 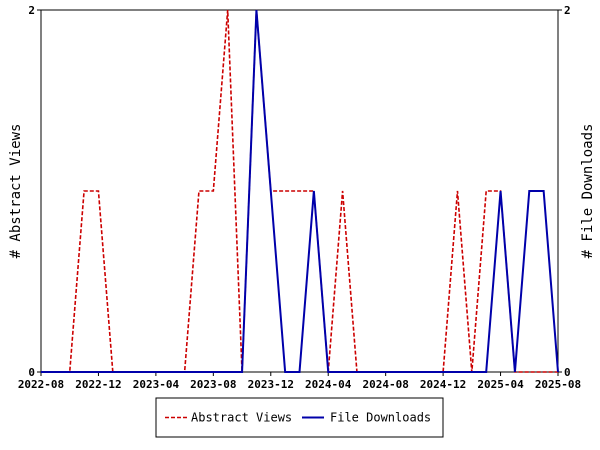 I want to click on legend-label: Abstract Views, so click(x=241, y=418).